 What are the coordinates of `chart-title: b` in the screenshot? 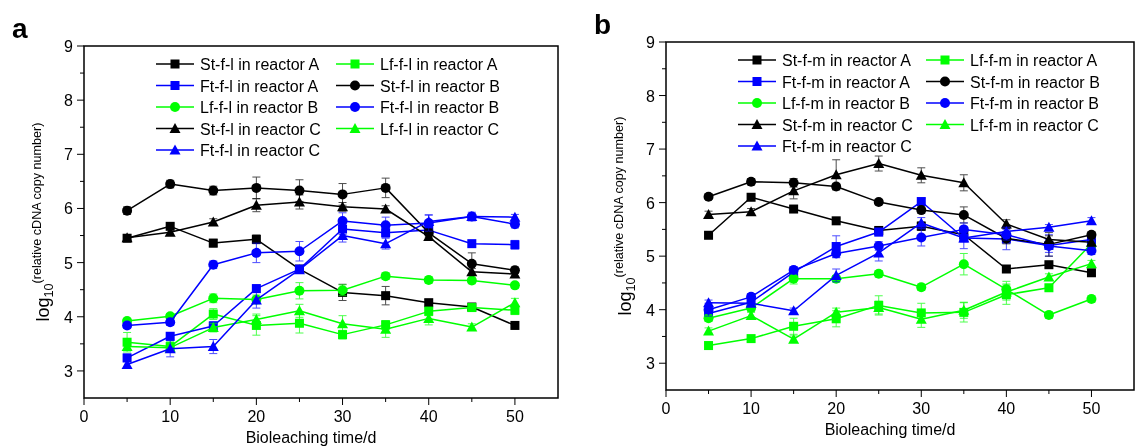 It's located at (603, 24).